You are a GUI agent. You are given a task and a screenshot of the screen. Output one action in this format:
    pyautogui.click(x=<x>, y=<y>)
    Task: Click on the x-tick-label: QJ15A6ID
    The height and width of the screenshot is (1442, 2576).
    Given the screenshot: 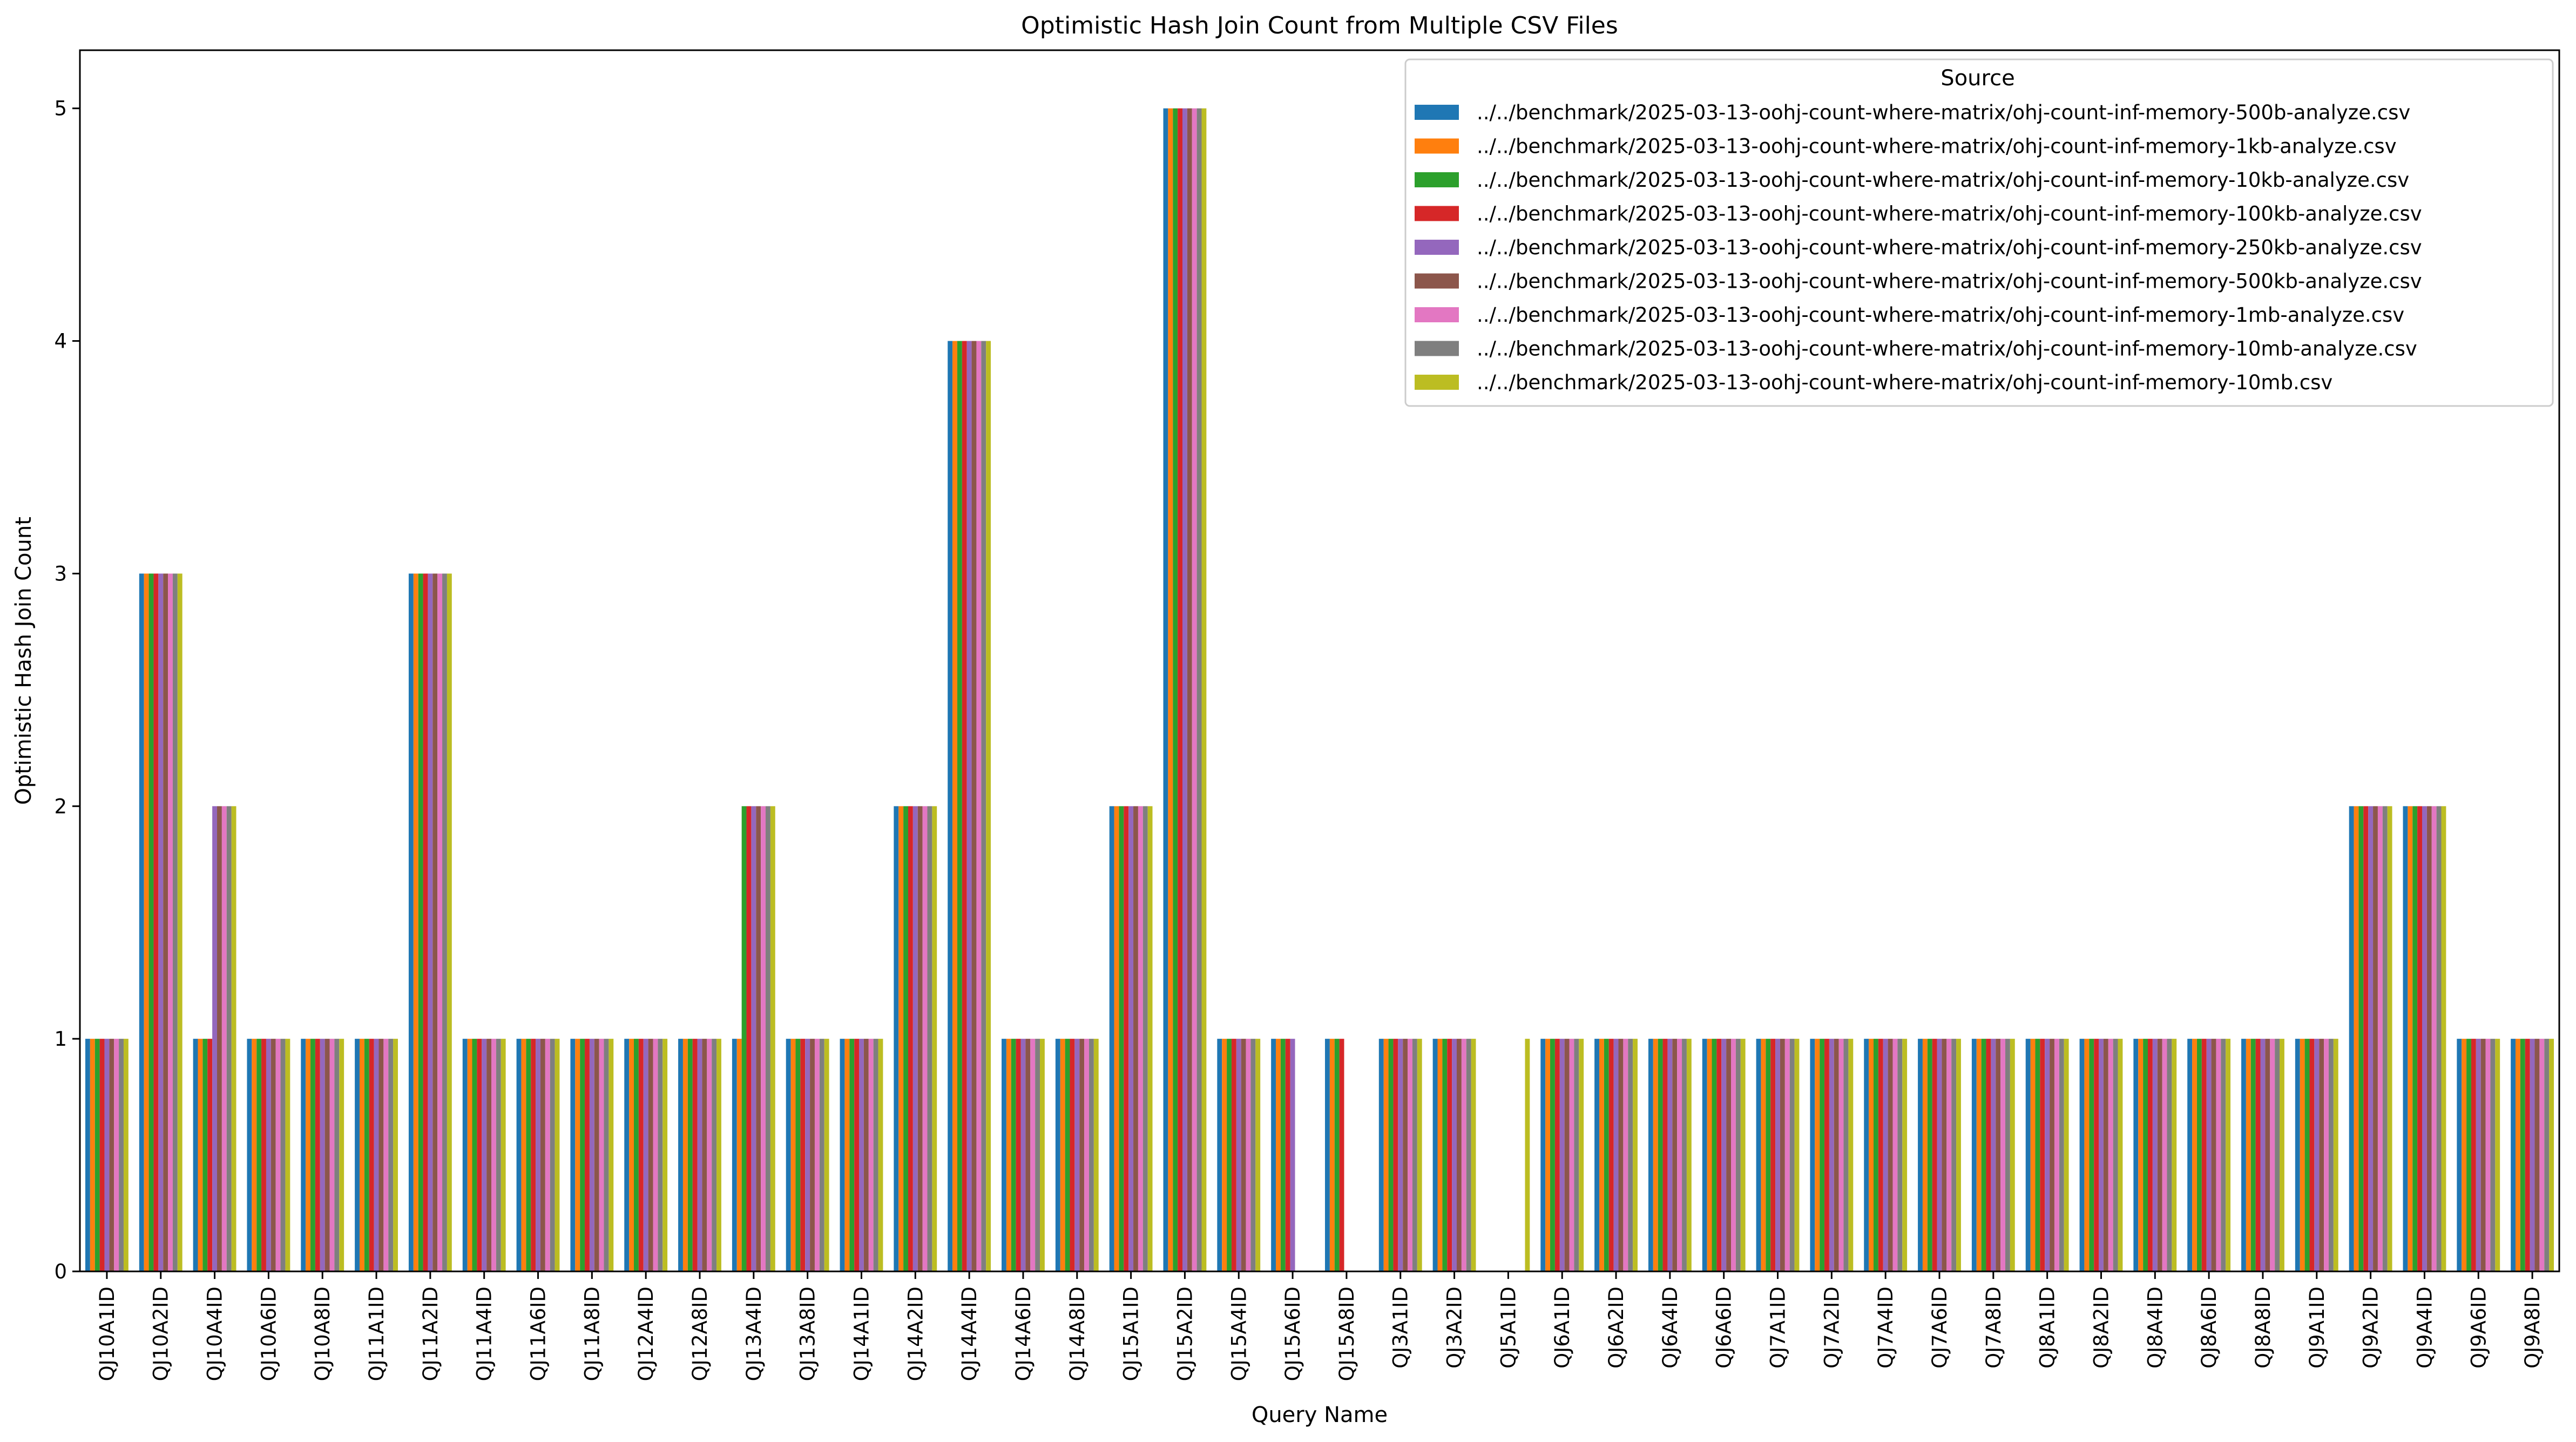 What is the action you would take?
    pyautogui.click(x=1293, y=1334)
    